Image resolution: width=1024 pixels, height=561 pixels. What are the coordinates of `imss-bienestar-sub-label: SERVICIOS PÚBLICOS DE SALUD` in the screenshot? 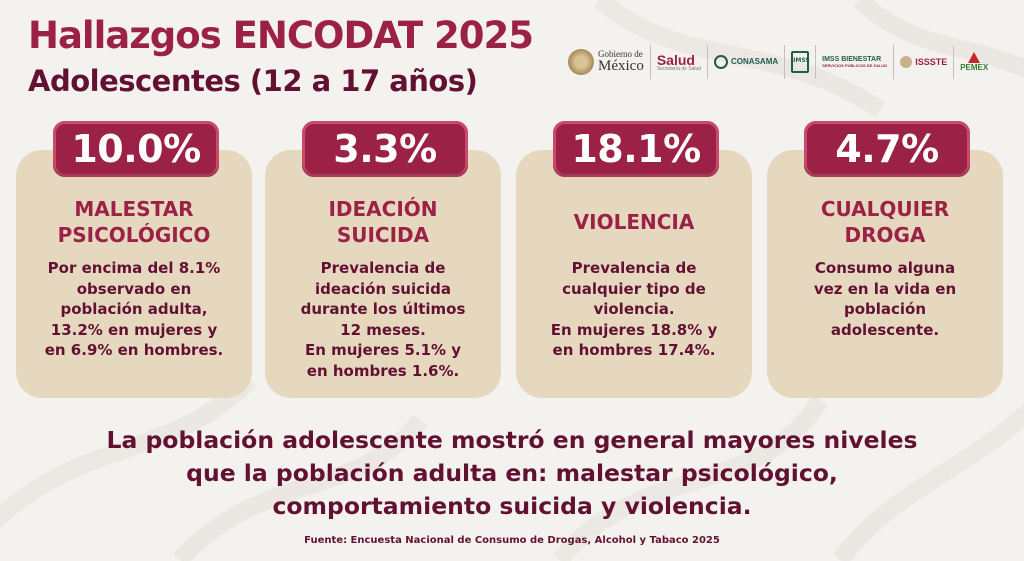 It's located at (855, 65).